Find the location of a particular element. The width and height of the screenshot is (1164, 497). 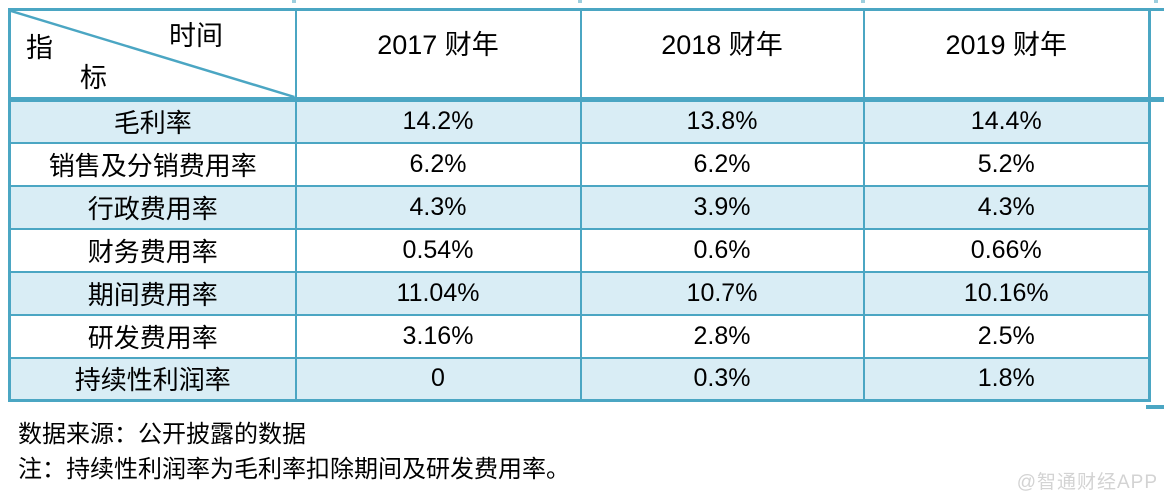

table-row: 持续性利润率 0 0.3% 1.8% is located at coordinates (579, 379).